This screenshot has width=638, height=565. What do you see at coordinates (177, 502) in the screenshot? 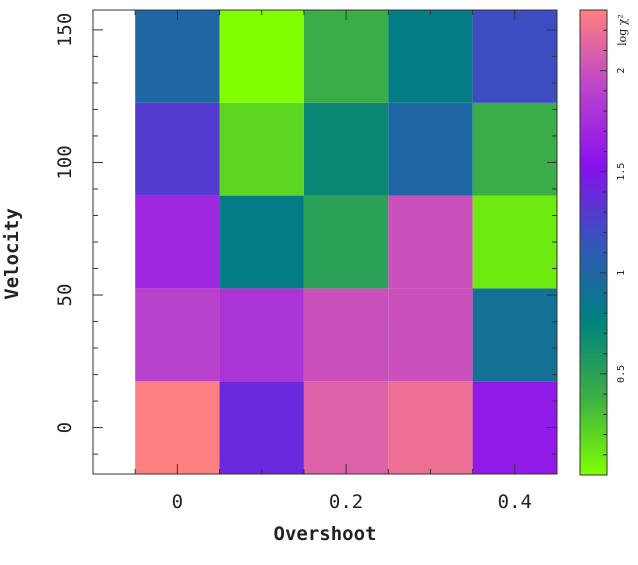
I see `x-tick-label: 0` at bounding box center [177, 502].